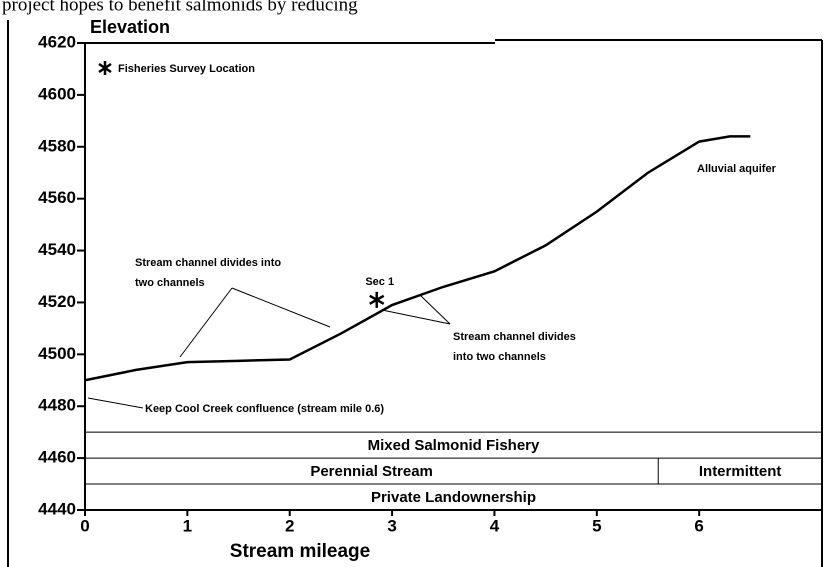  What do you see at coordinates (300, 551) in the screenshot?
I see `x-axis-label: Stream mileage` at bounding box center [300, 551].